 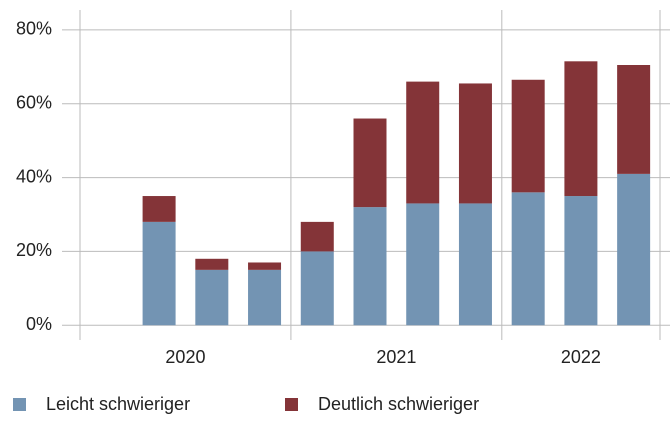 What do you see at coordinates (39, 324) in the screenshot?
I see `y-tick-label: 0%` at bounding box center [39, 324].